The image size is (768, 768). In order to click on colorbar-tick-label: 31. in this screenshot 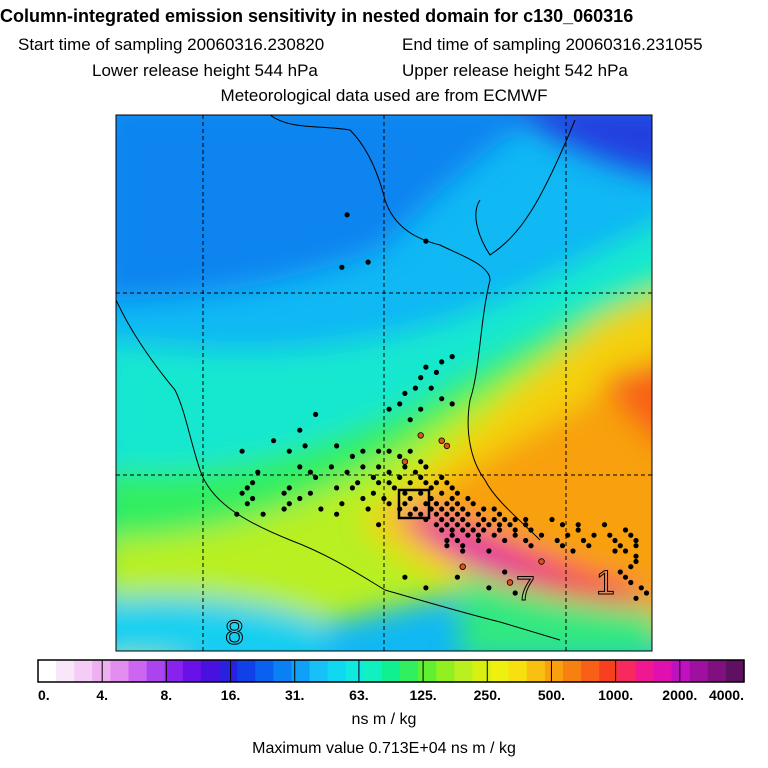, I will do `click(294, 695)`.